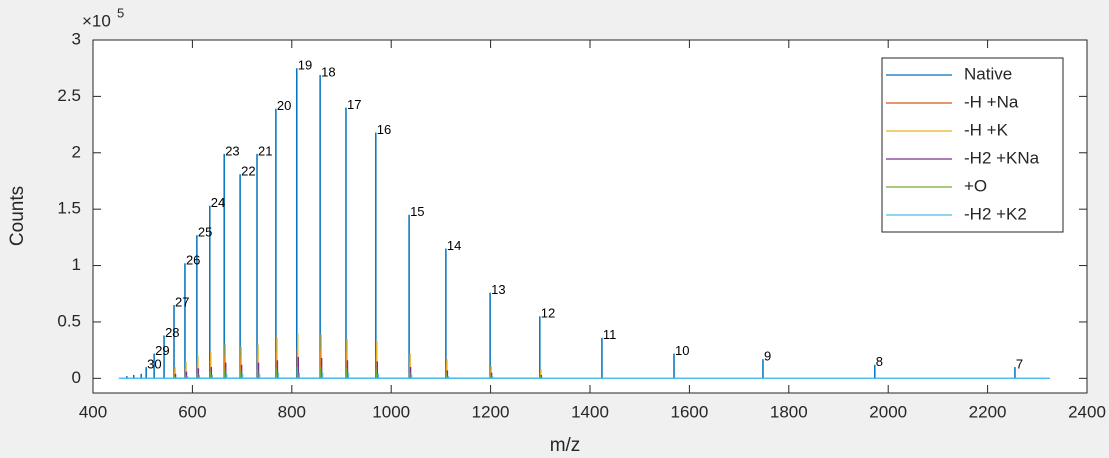  I want to click on legend-label: Native, so click(988, 73).